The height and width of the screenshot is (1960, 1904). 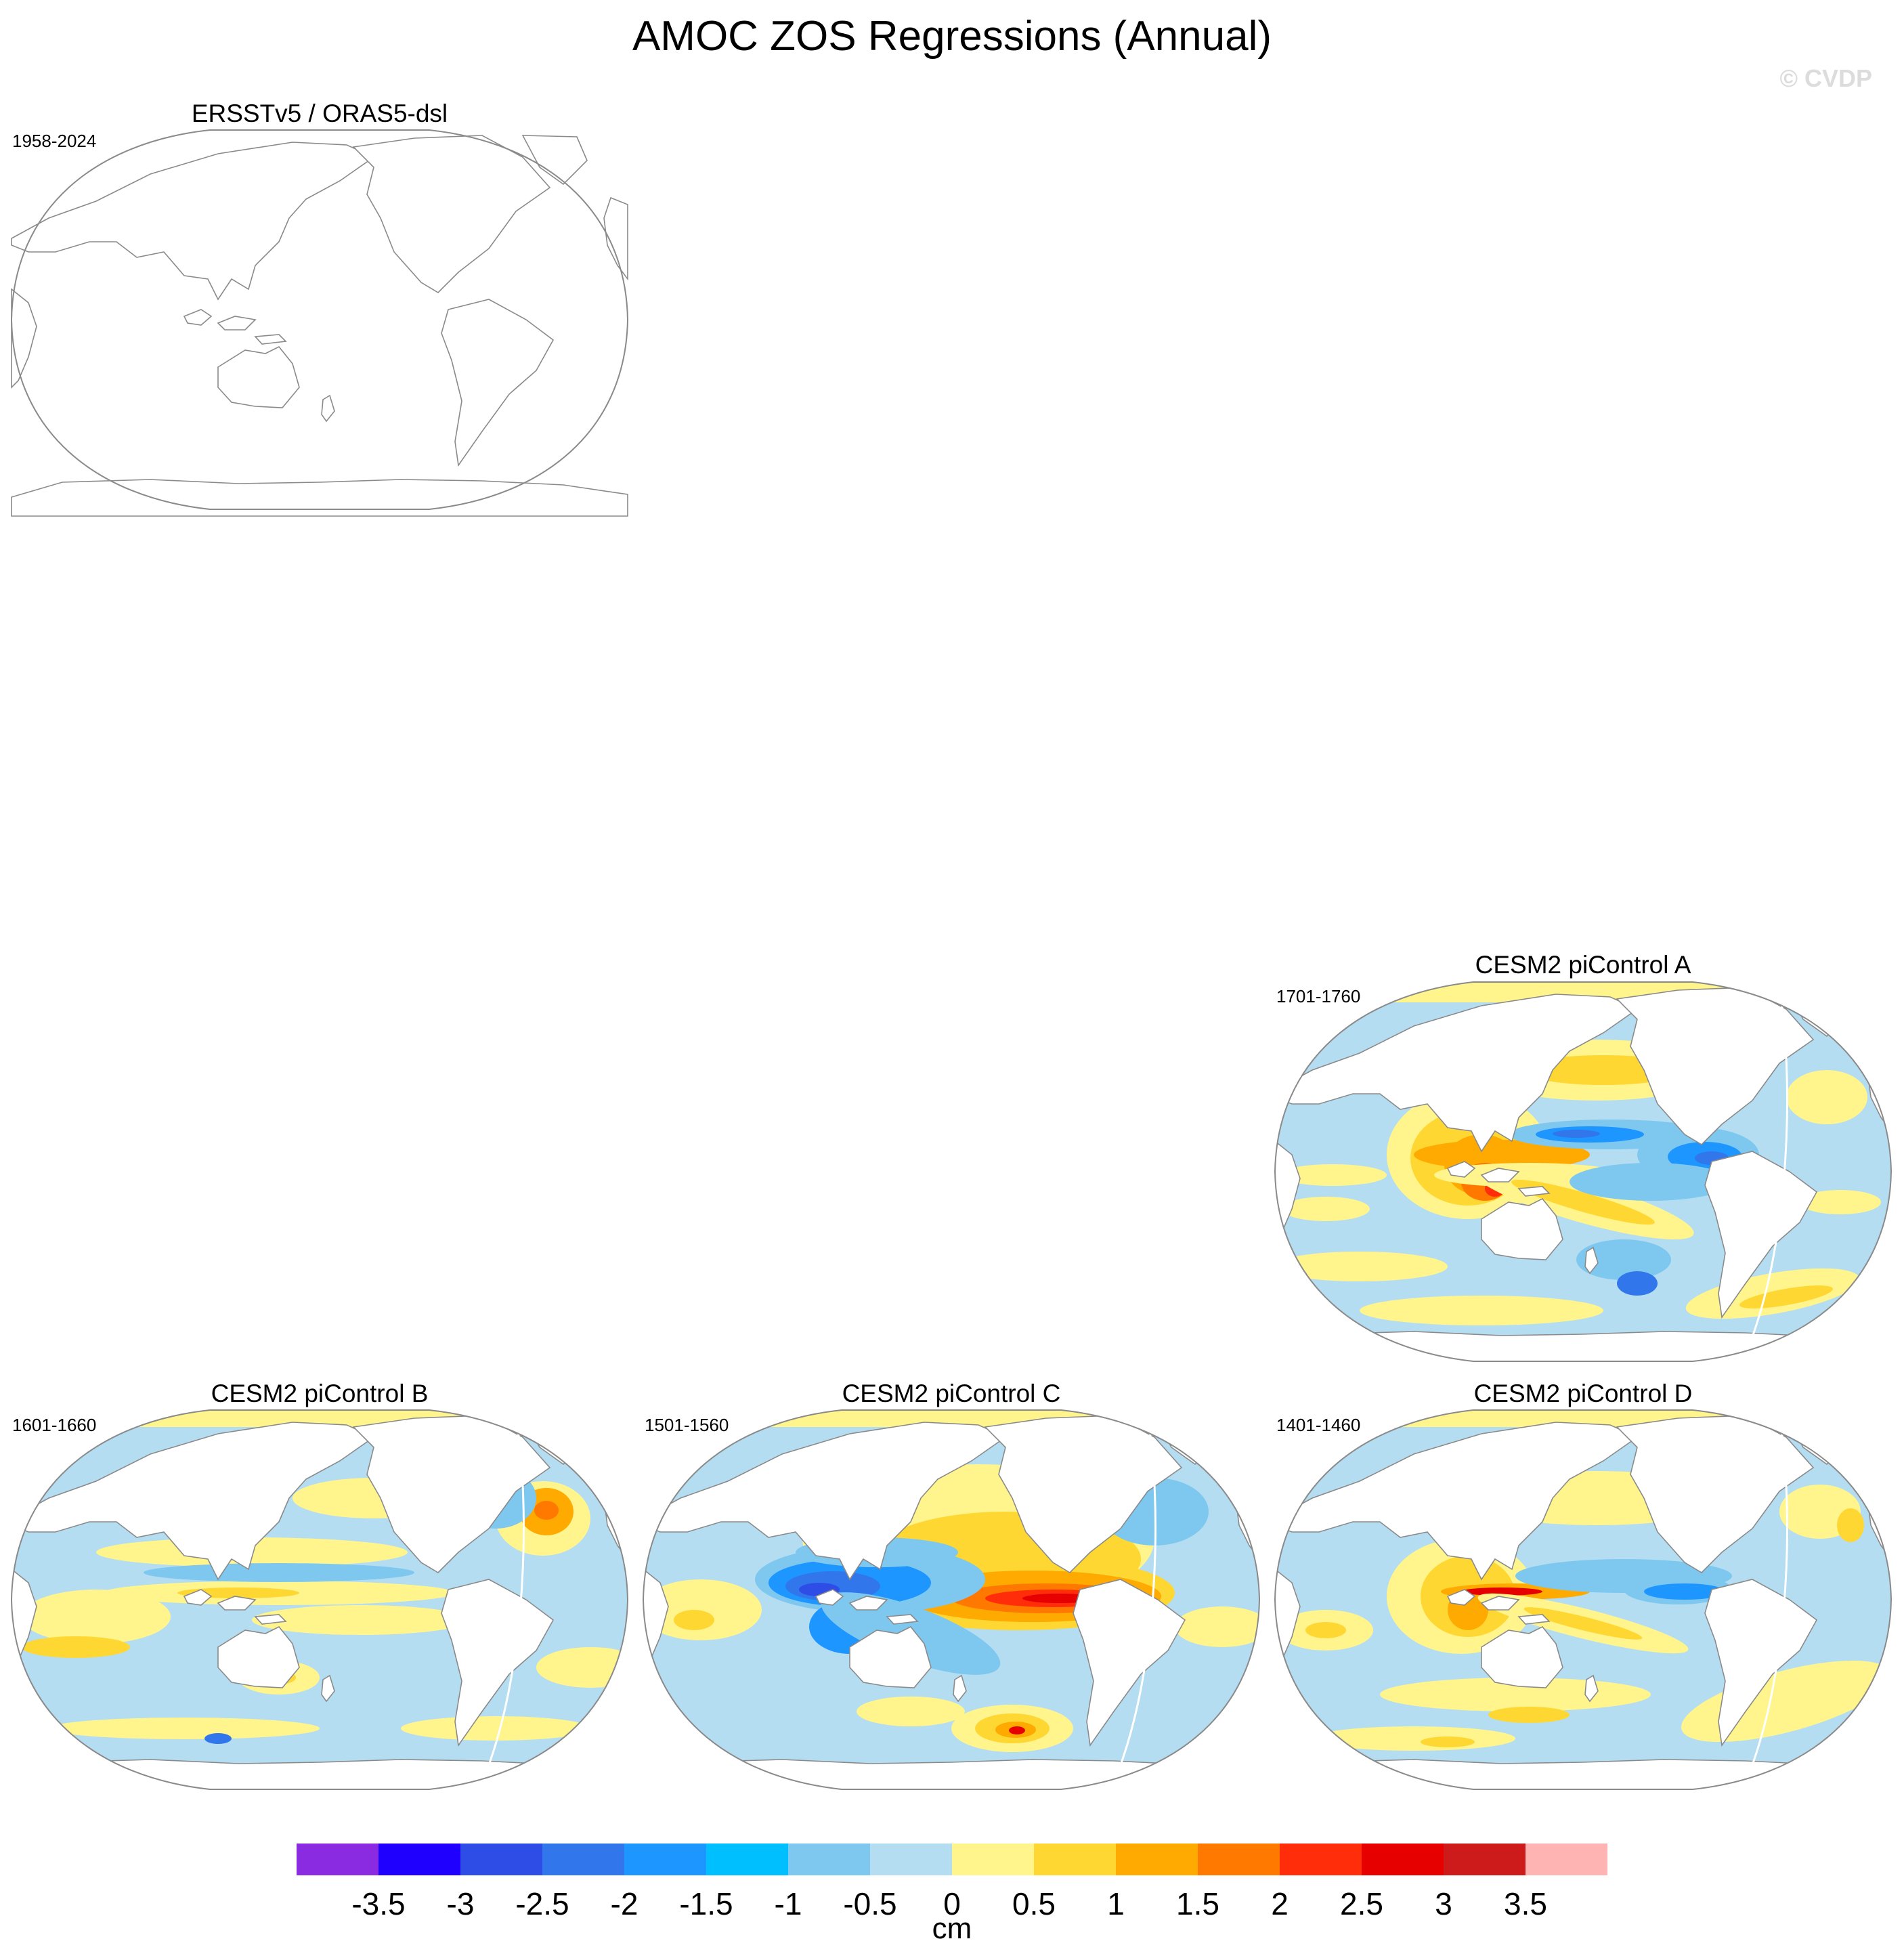 I want to click on colorbar-tick-label: 3, so click(x=1444, y=1903).